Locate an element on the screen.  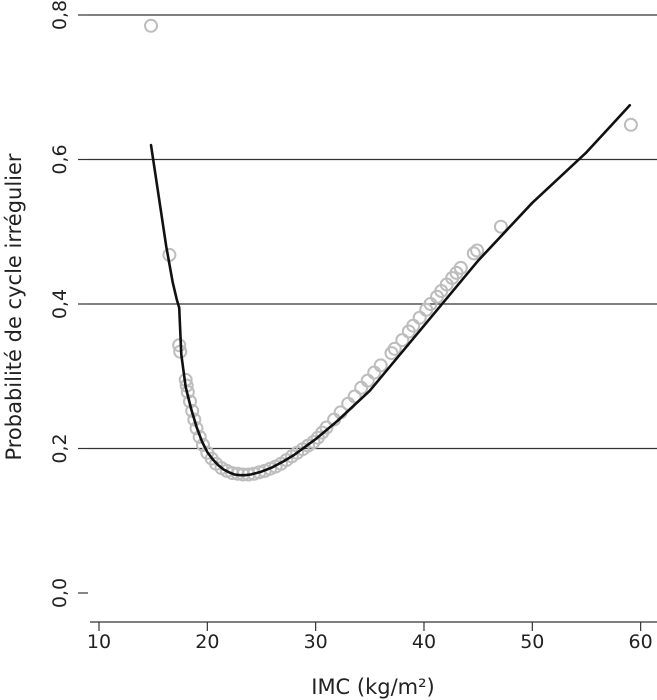
x-axis-title: IMC (kg/m²) is located at coordinates (372, 687).